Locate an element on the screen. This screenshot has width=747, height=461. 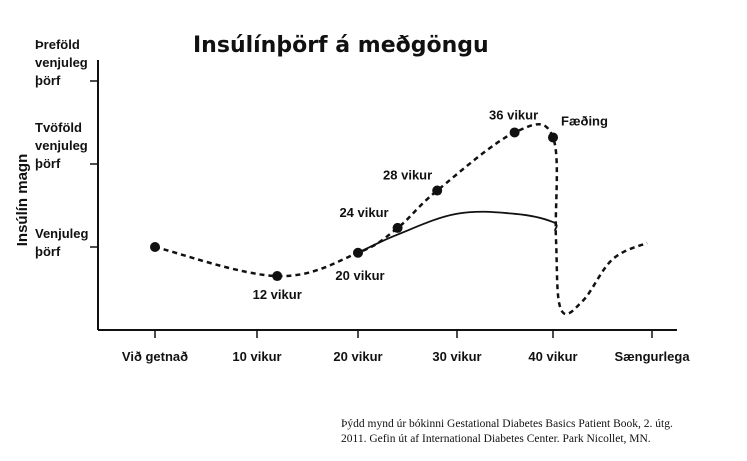
x-tick-label: 40 vikur is located at coordinates (552, 356).